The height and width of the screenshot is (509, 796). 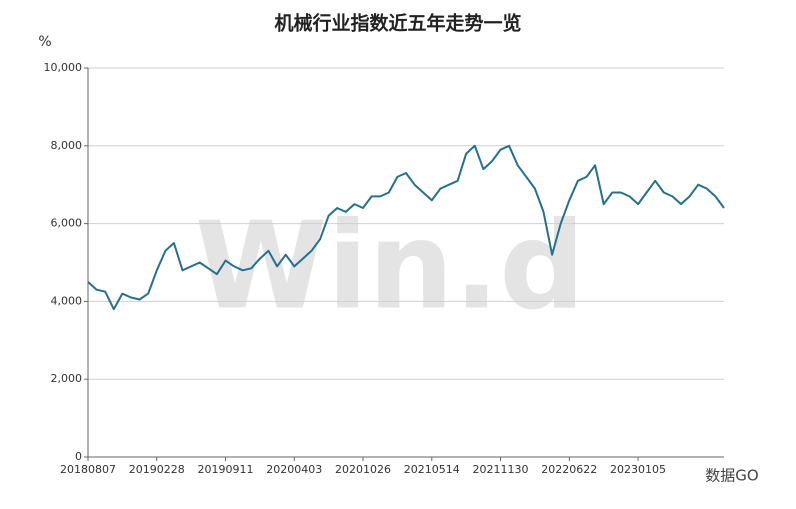 What do you see at coordinates (67, 145) in the screenshot?
I see `y-tick-label: 8,000` at bounding box center [67, 145].